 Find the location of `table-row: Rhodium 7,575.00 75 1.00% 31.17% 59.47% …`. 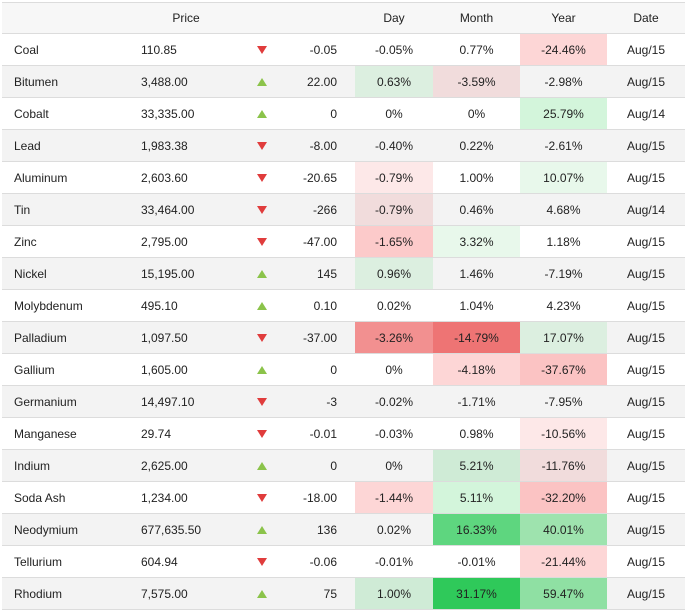

table-row: Rhodium 7,575.00 75 1.00% 31.17% 59.47% … is located at coordinates (343, 593).